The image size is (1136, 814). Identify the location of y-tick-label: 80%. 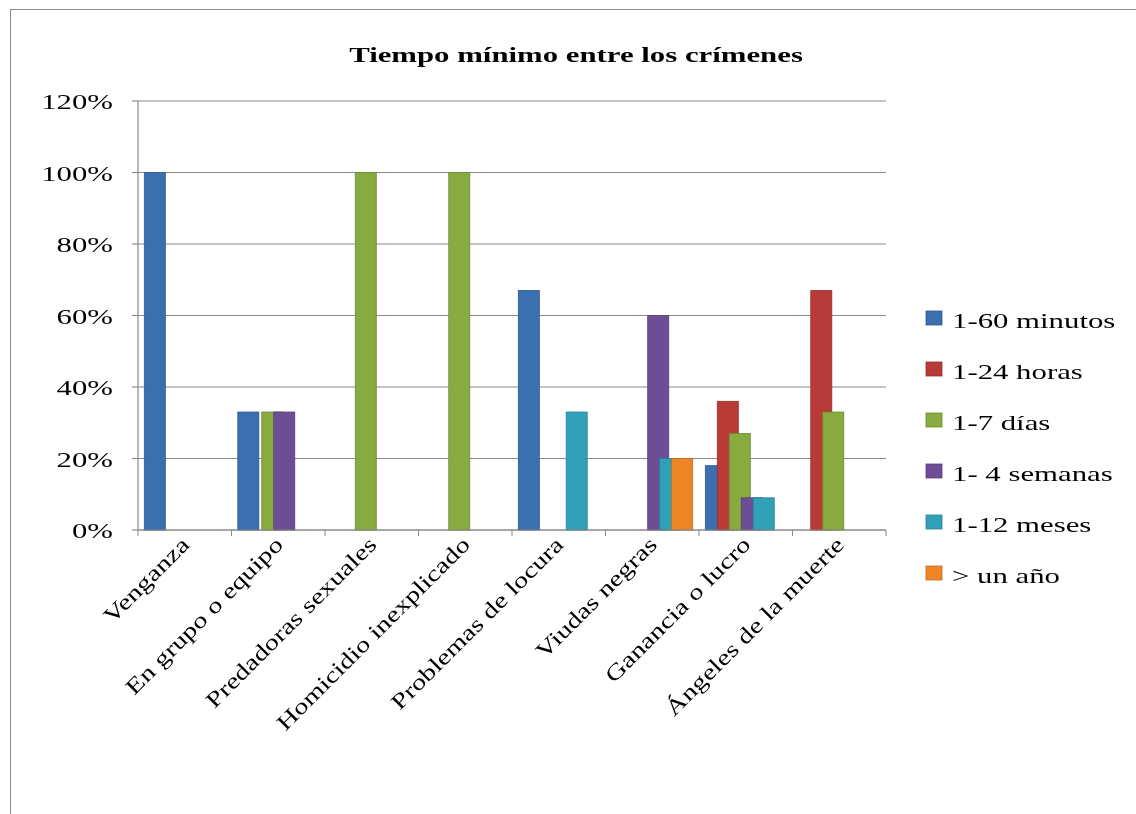
(84, 244).